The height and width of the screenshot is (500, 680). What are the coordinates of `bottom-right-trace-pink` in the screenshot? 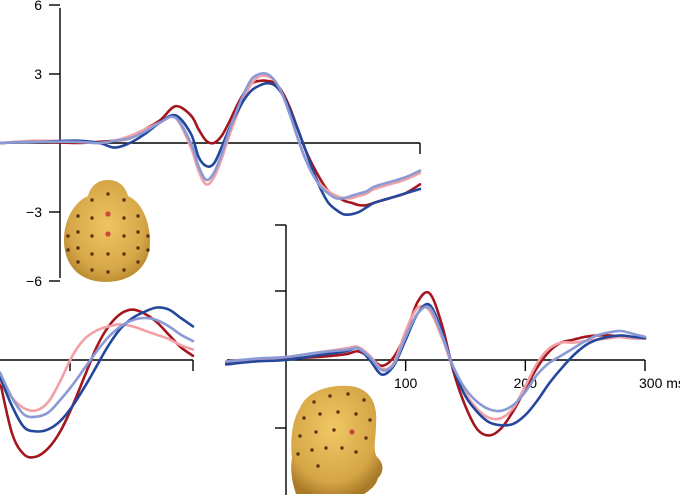 It's located at (435, 362).